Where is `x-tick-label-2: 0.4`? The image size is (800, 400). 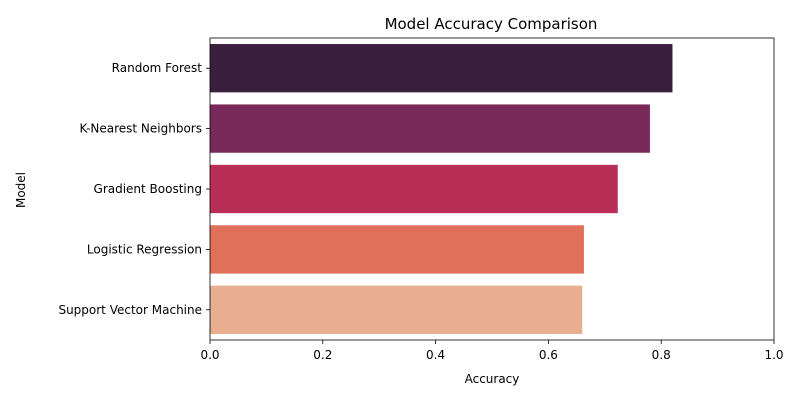 x-tick-label-2: 0.4 is located at coordinates (435, 355).